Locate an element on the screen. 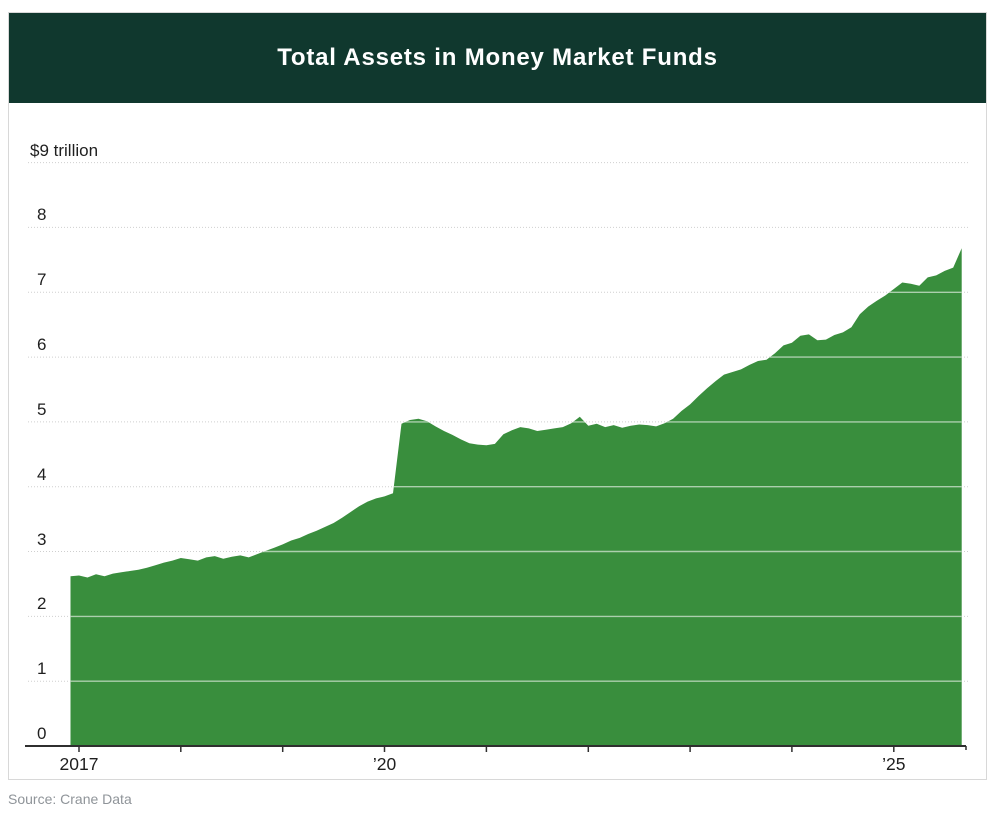  y-axis-tick-label: 6 is located at coordinates (42, 345).